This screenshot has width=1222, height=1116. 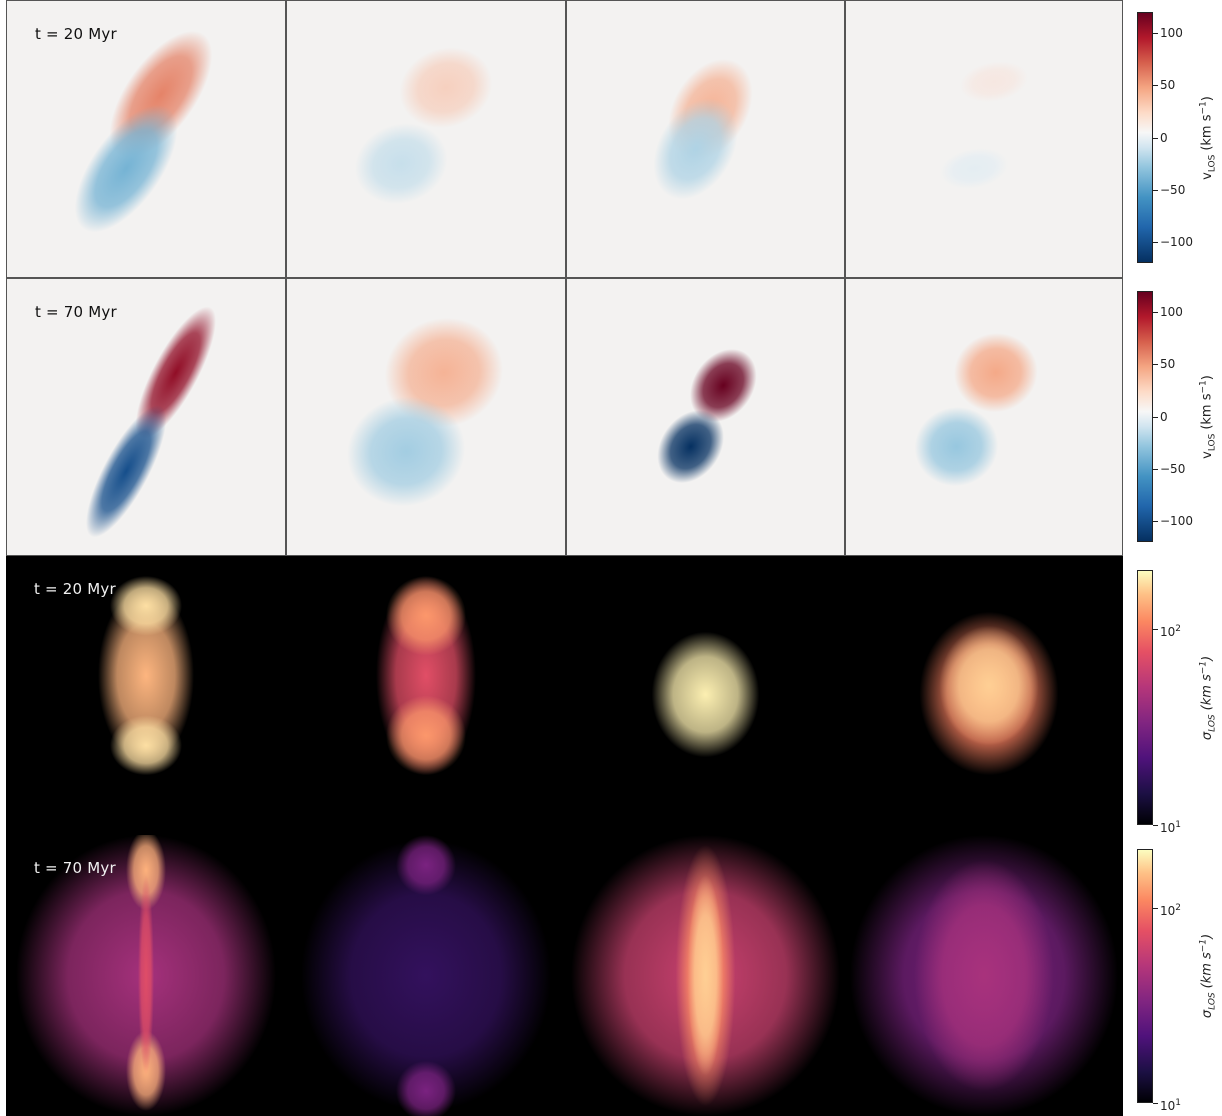 I want to click on panel-row3-col2, so click(x=426, y=695).